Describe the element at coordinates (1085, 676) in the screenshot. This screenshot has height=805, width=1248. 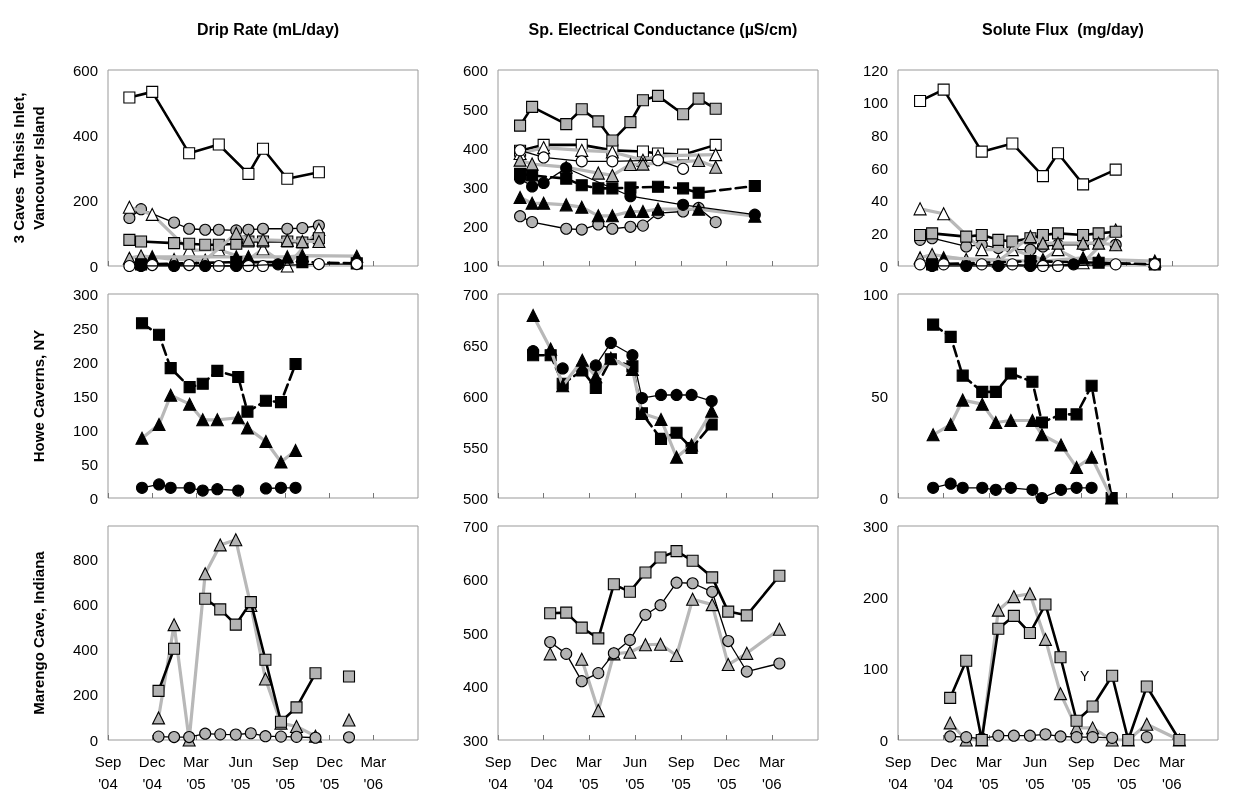
I see `annotation: Y` at that location.